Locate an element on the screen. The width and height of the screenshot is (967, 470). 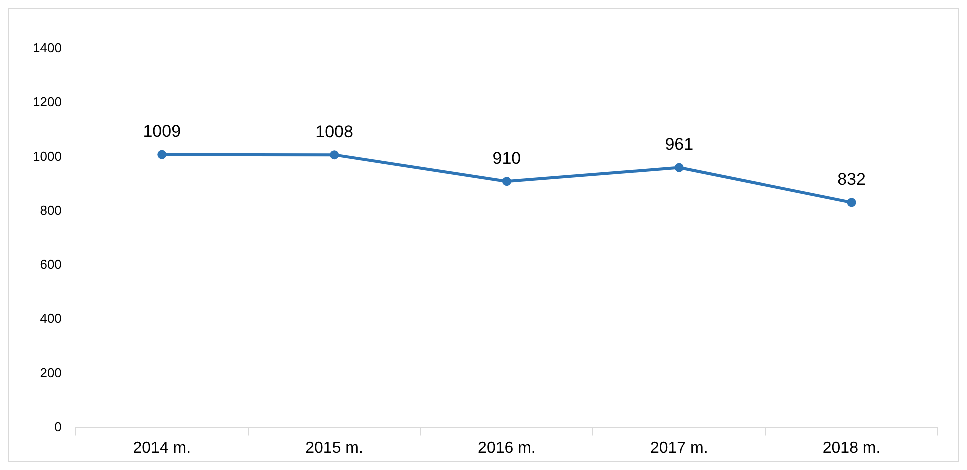
y-tick-label: 200 is located at coordinates (51, 372).